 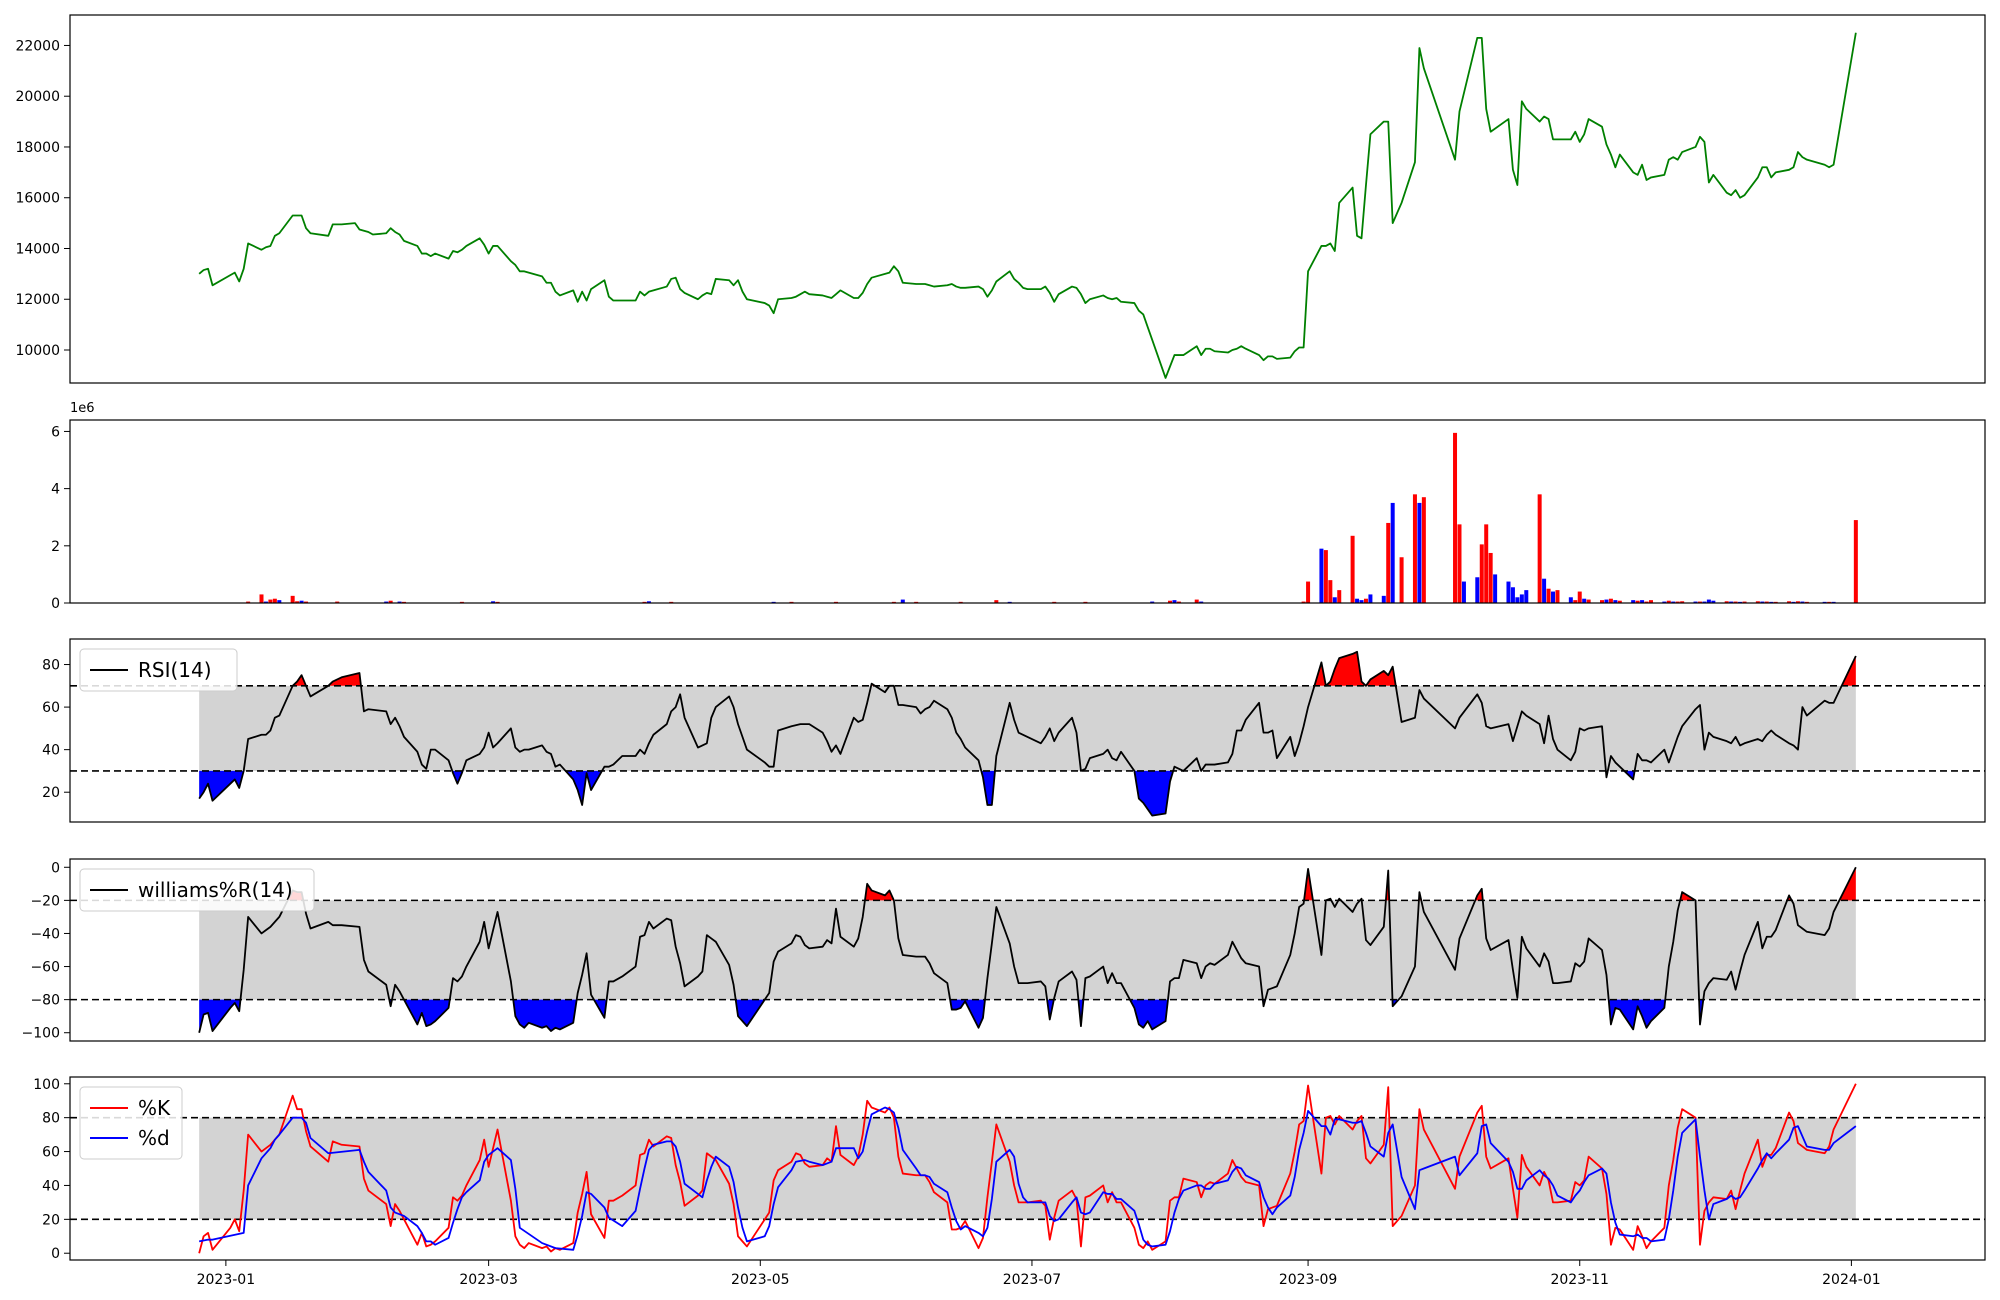 I want to click on x-tick-label: 2024-01, so click(x=1851, y=1280).